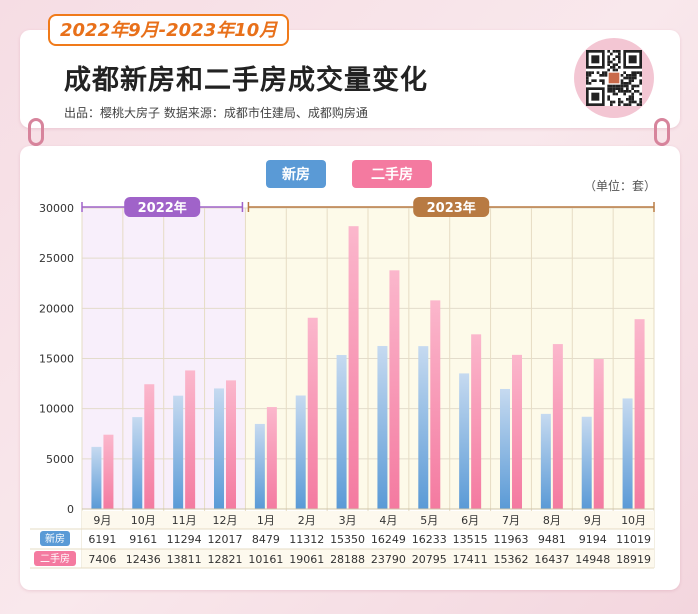  I want to click on row-header-second-hand-badge, so click(55, 558).